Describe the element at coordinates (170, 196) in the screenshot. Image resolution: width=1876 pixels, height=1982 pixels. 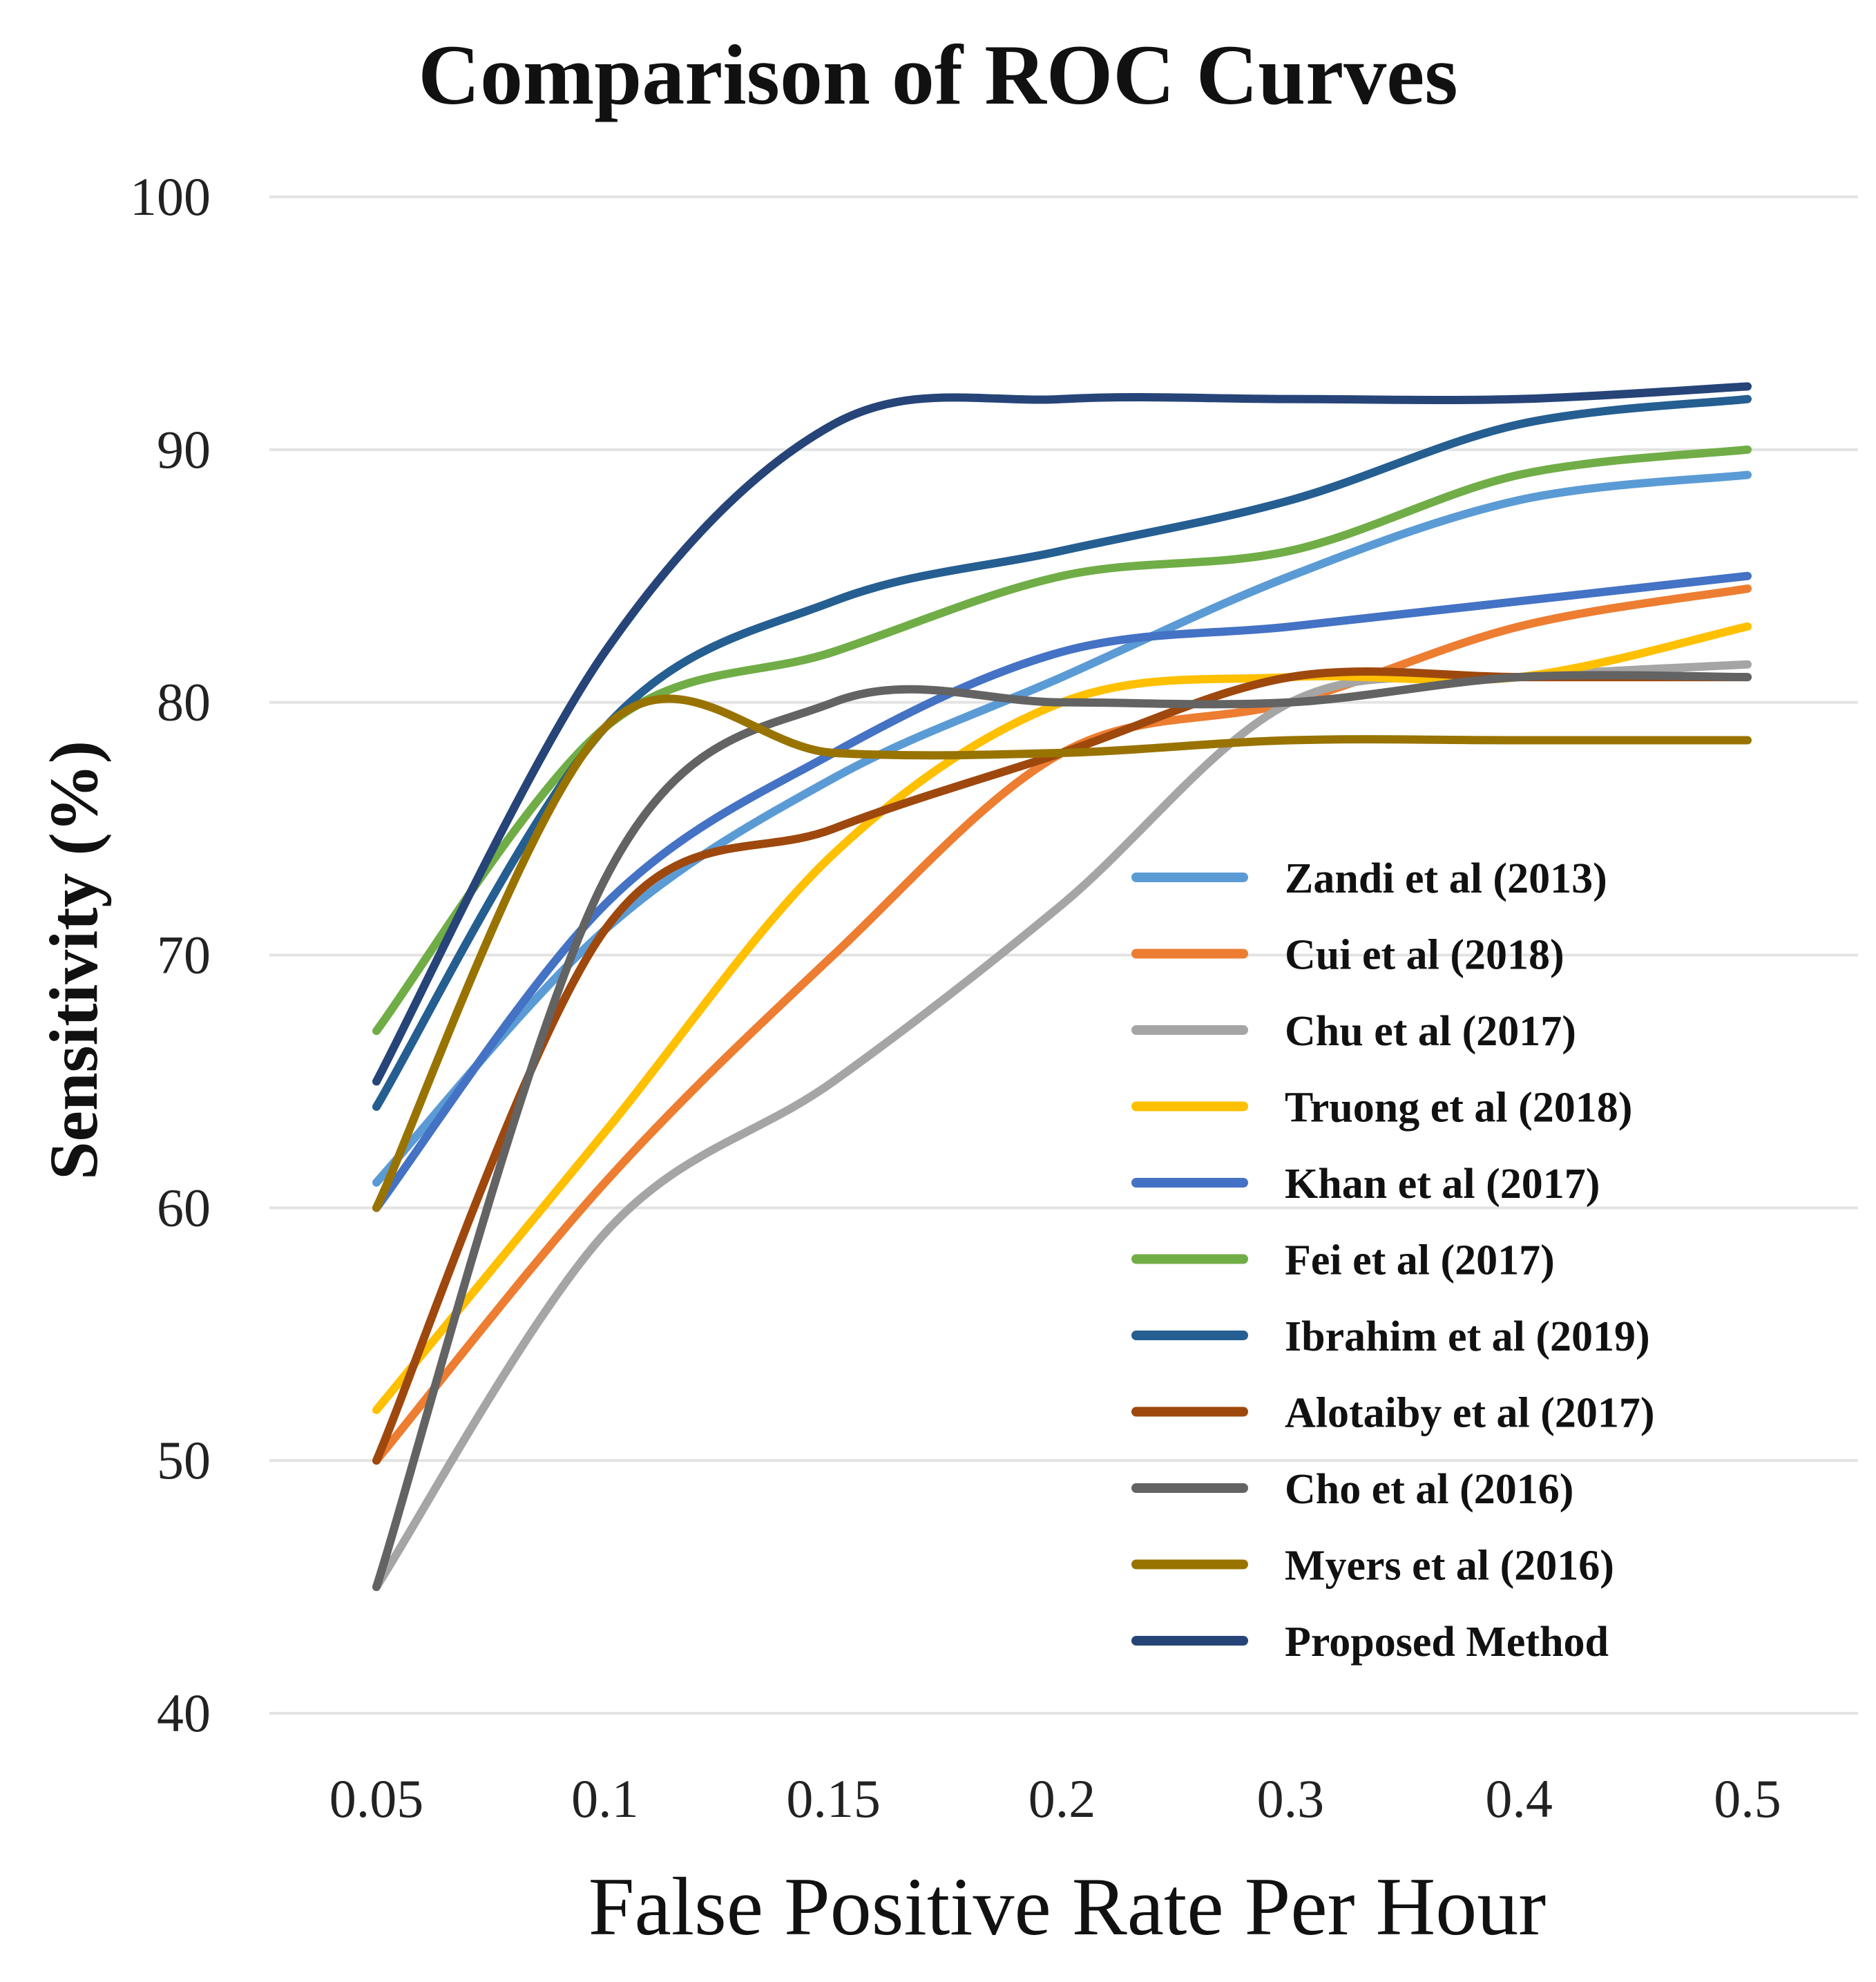
I see `y-tick-label: 100` at that location.